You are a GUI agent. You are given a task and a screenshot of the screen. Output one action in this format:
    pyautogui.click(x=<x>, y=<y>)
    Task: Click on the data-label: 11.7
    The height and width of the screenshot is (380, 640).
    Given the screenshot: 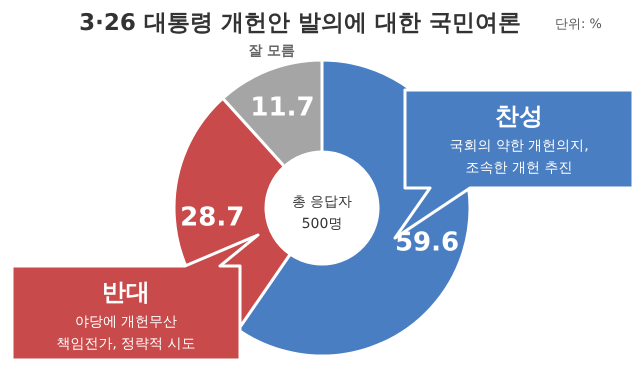 What is the action you would take?
    pyautogui.click(x=282, y=107)
    